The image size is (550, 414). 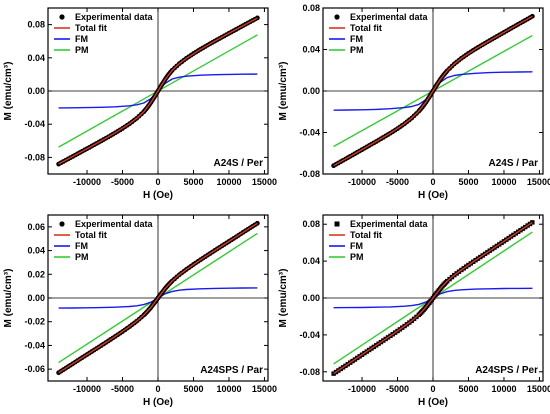 What do you see at coordinates (231, 370) in the screenshot?
I see `panel-label: A24SPS / Par` at bounding box center [231, 370].